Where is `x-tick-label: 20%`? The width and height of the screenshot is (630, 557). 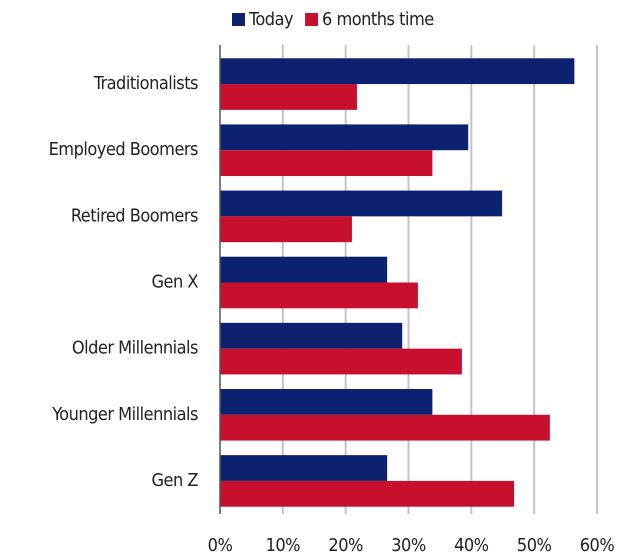 x-tick-label: 20% is located at coordinates (345, 545).